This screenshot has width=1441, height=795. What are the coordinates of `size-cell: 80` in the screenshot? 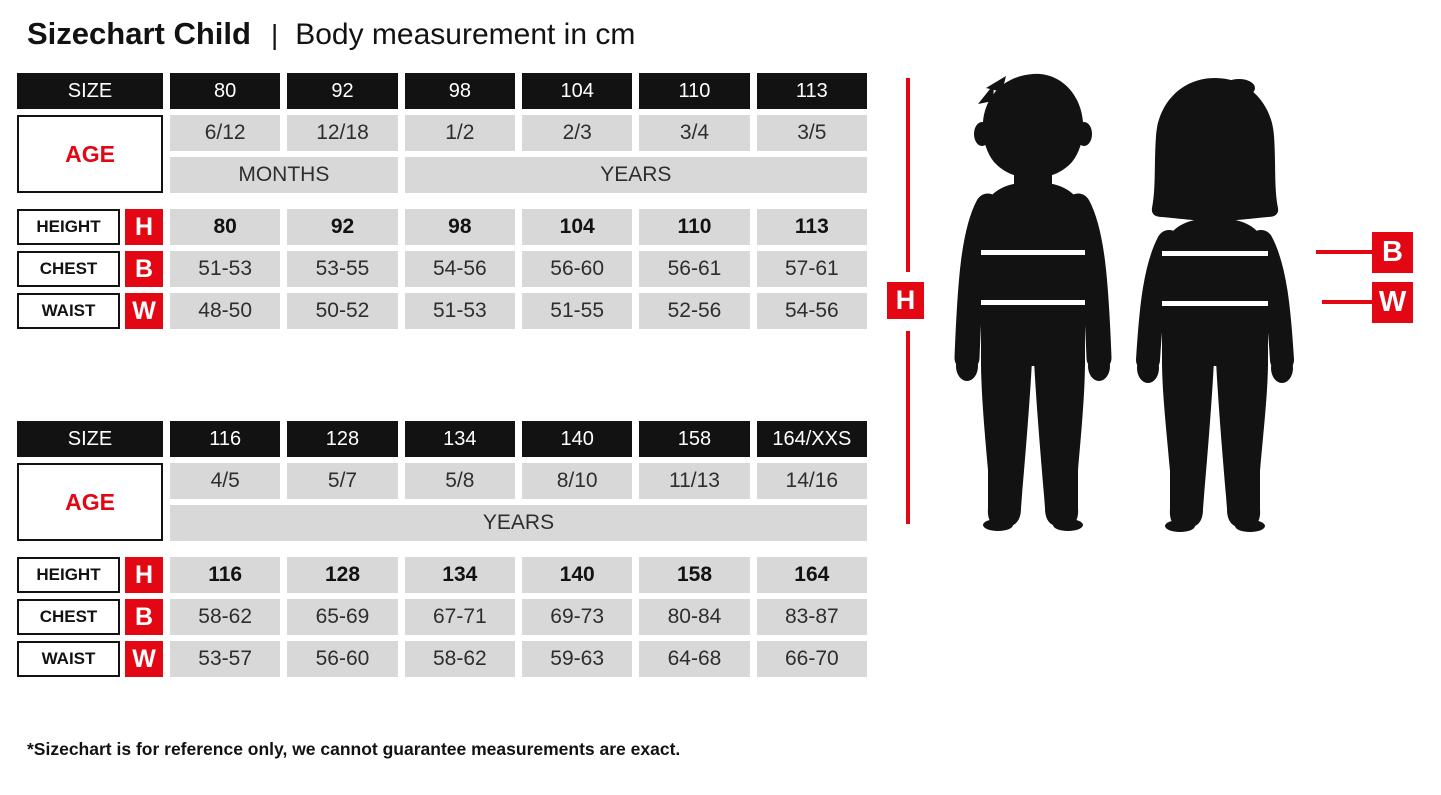 It's located at (225, 91).